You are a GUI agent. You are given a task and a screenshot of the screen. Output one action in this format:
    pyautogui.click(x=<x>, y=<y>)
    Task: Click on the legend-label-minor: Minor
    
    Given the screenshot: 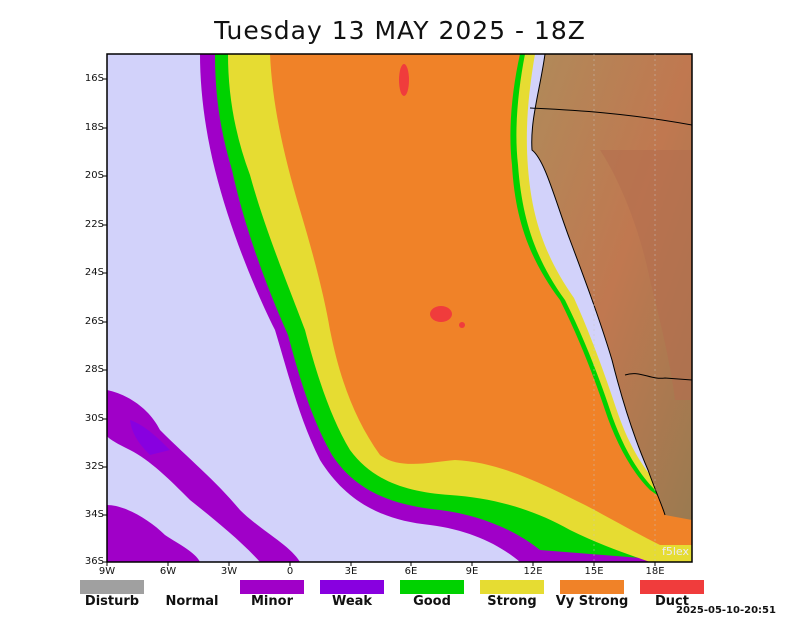 What is the action you would take?
    pyautogui.click(x=272, y=601)
    